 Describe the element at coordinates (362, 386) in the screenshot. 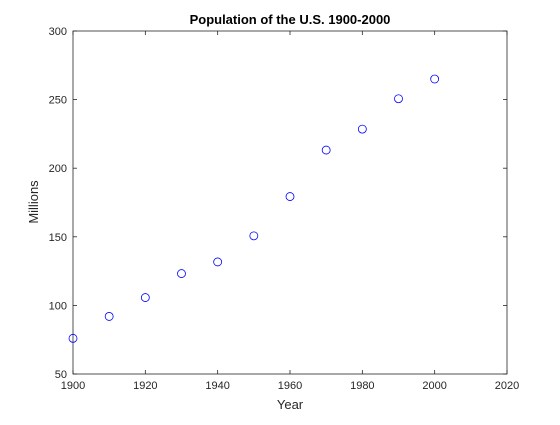

I see `x-tick-label: 1980` at that location.